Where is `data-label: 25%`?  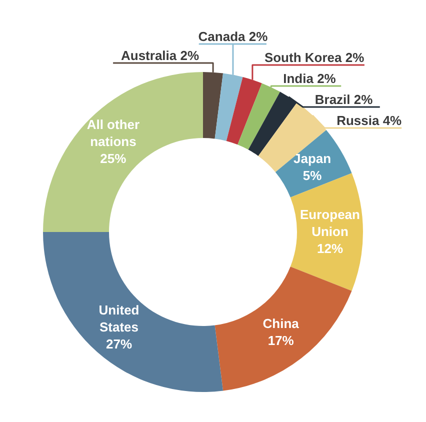
data-label: 25% is located at coordinates (113, 158).